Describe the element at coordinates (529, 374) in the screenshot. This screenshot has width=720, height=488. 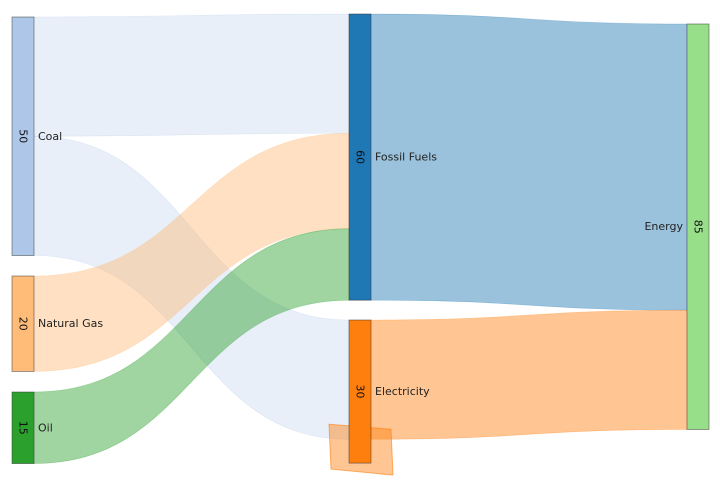
I see `link-electricity-energy` at that location.